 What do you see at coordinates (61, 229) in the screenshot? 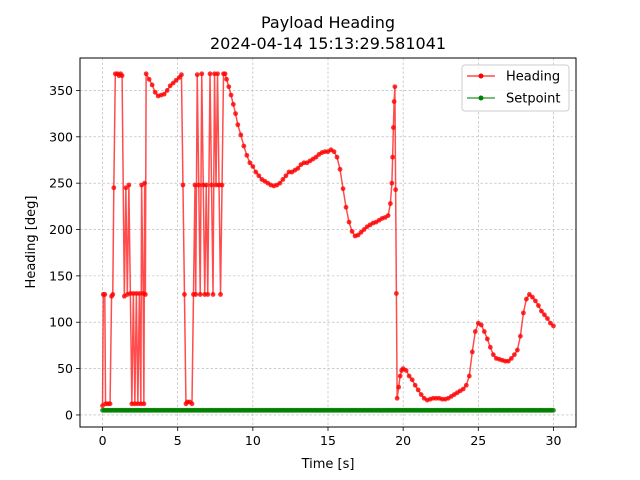
I see `y-tick-label: 200` at bounding box center [61, 229].